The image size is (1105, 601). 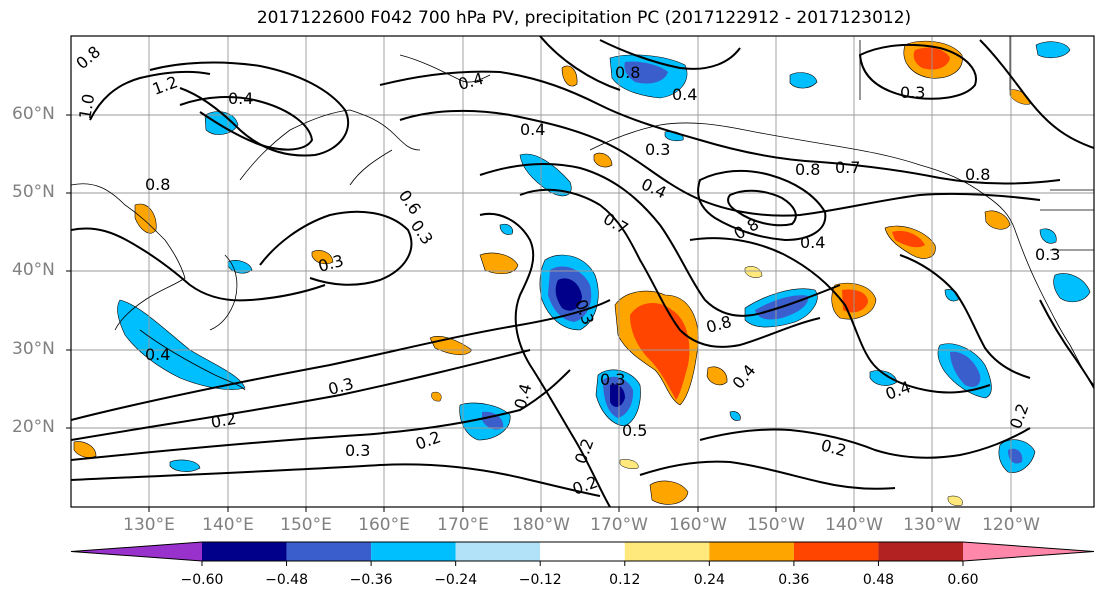 I want to click on colorbar-tick-label: 0.60, so click(x=963, y=580).